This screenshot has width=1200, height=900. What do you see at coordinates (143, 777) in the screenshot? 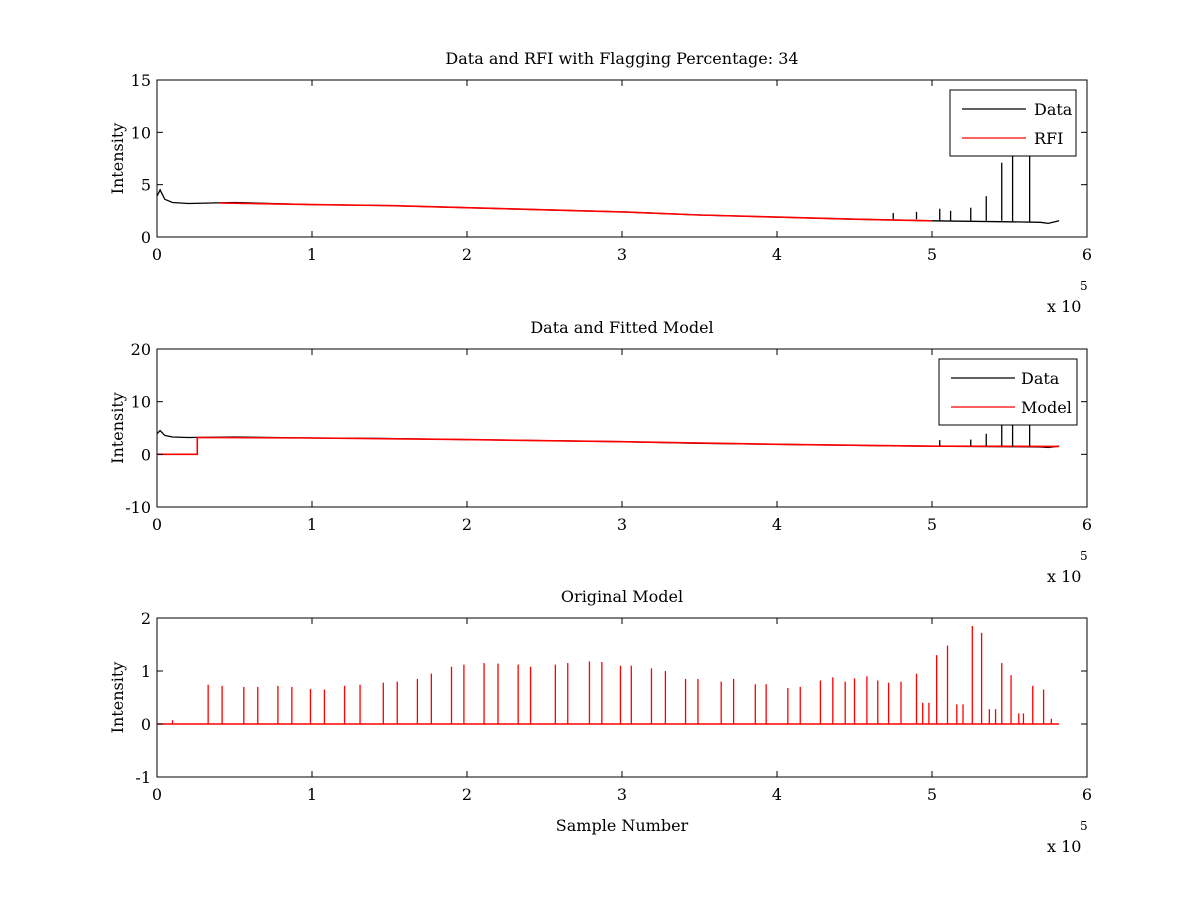
I see `y-tick-label: -1` at bounding box center [143, 777].